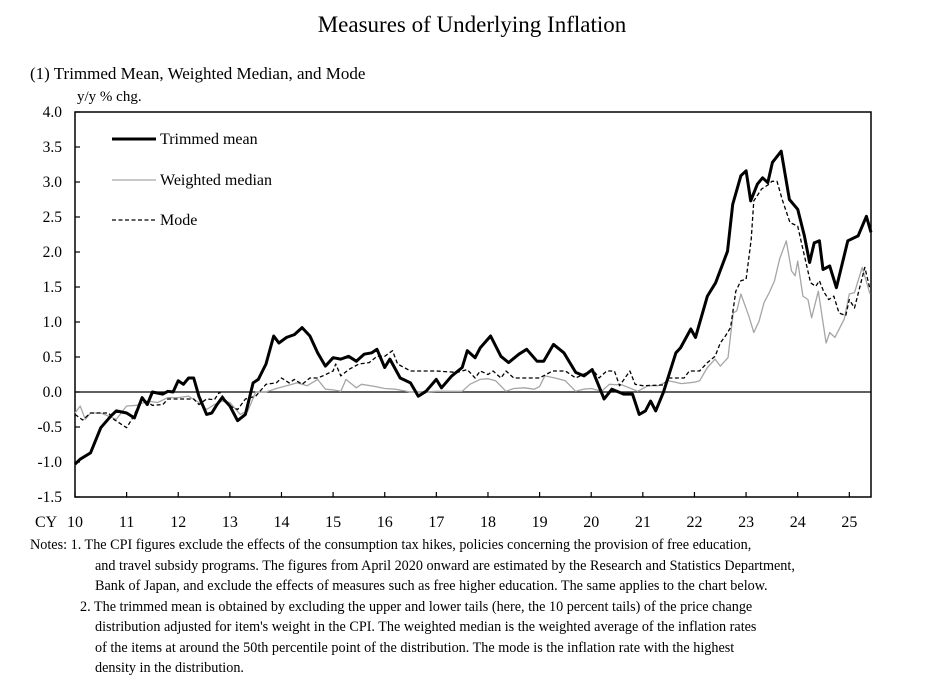 The image size is (930, 692). Describe the element at coordinates (46, 522) in the screenshot. I see `x-axis-prefix: CY` at that location.